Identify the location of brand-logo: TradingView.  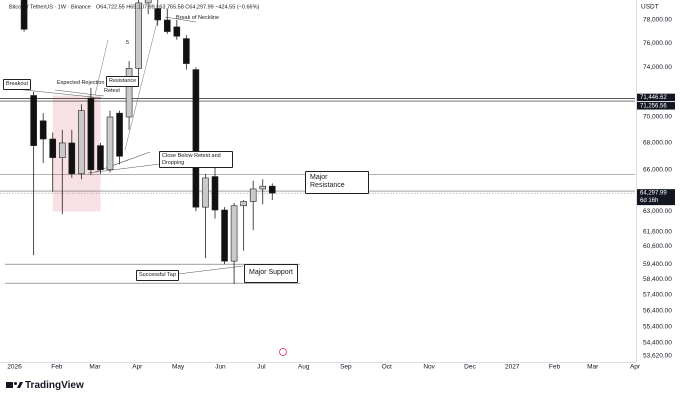
(45, 385).